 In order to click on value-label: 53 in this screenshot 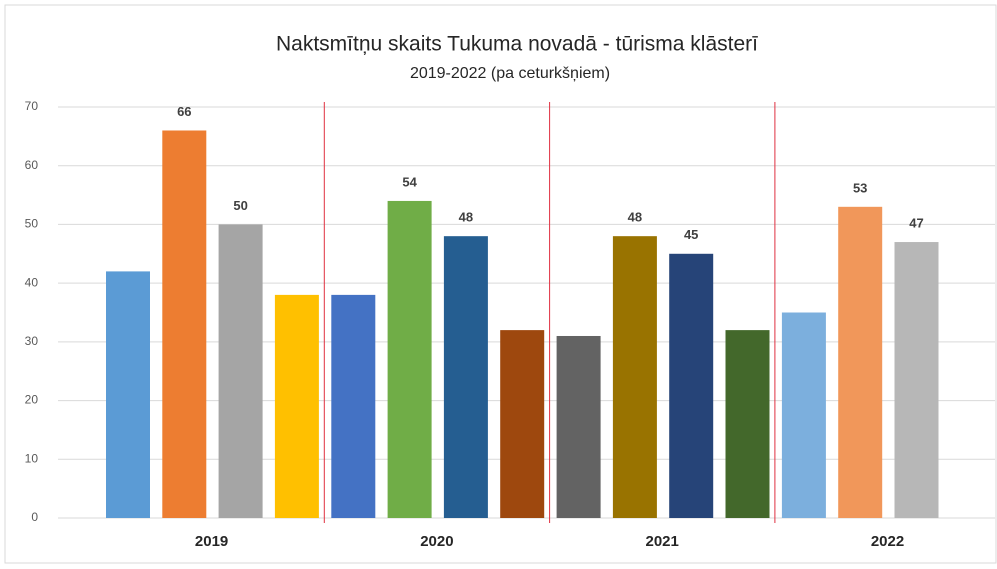, I will do `click(860, 187)`.